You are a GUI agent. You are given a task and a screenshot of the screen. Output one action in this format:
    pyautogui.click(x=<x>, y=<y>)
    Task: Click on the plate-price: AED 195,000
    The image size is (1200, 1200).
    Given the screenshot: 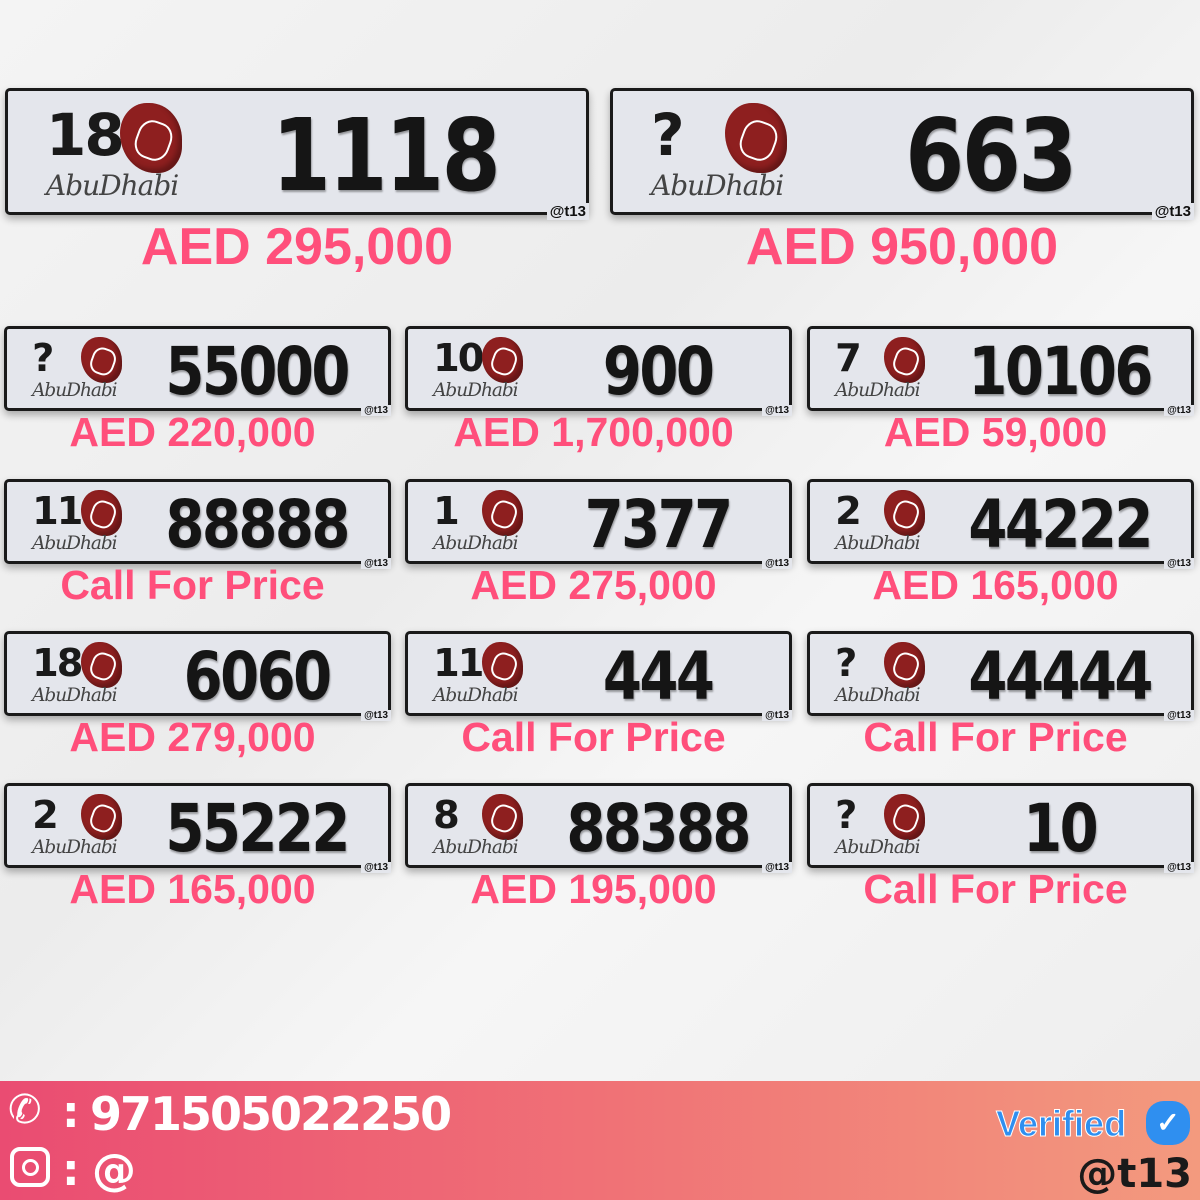 What is the action you would take?
    pyautogui.click(x=593, y=889)
    